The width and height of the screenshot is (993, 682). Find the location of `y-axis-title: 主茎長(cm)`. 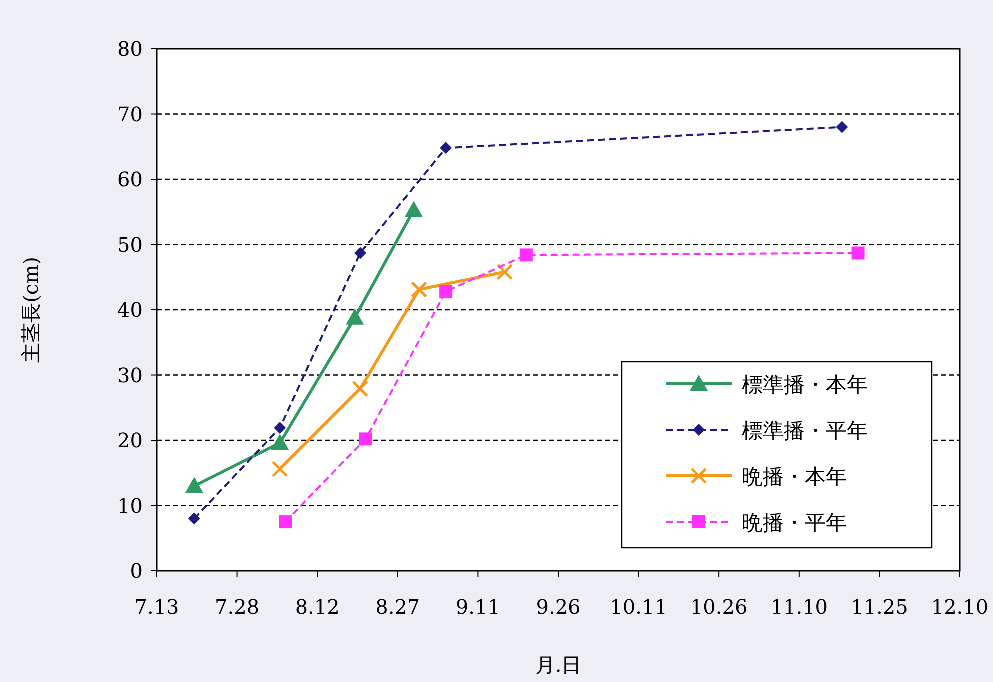

y-axis-title: 主茎長(cm) is located at coordinates (31, 310).